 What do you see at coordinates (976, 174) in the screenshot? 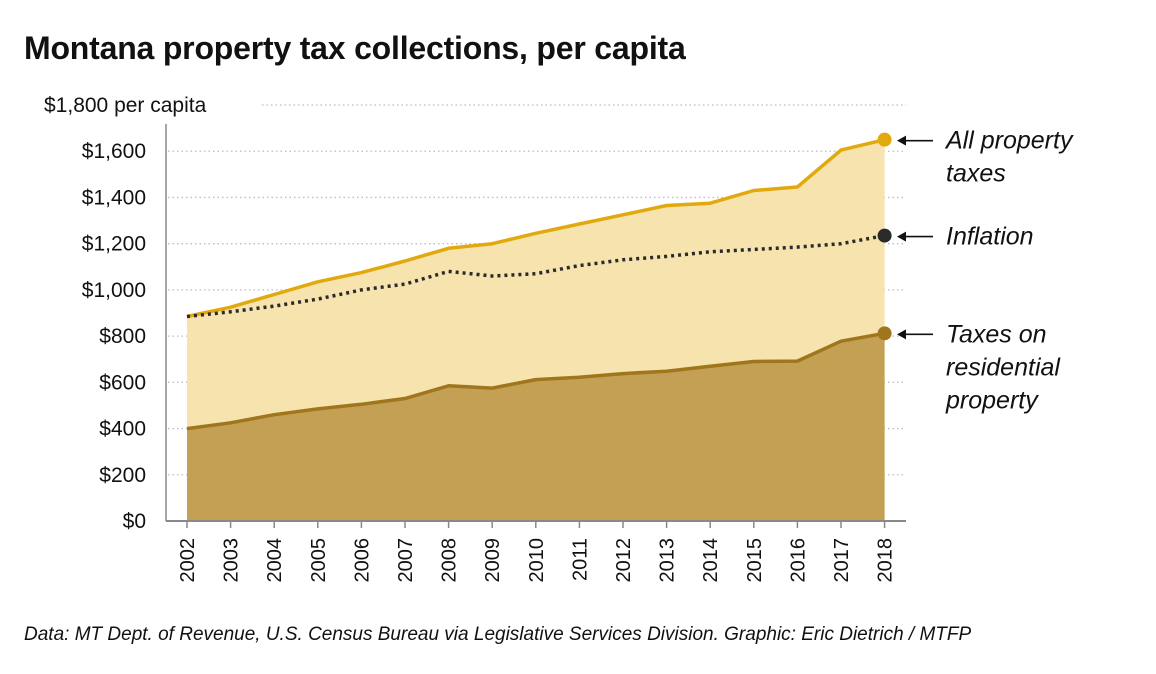
I see `annotation-label-0-1: taxes` at bounding box center [976, 174].